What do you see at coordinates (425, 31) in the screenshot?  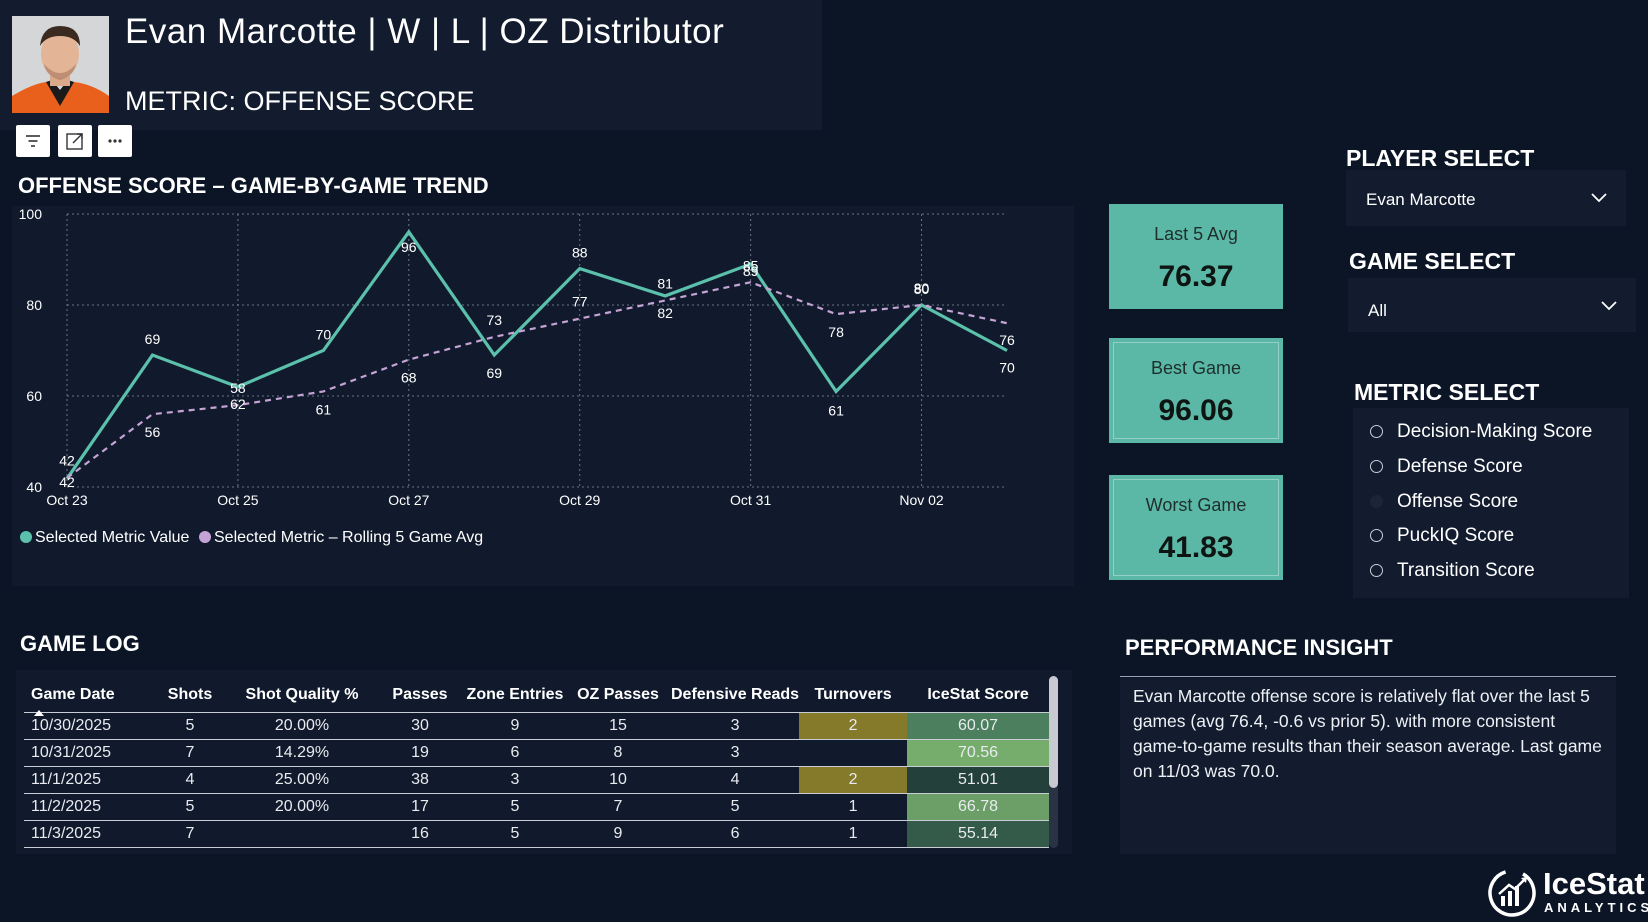 I see `player-title: Evan Marcotte | W | L | OZ Distributor` at bounding box center [425, 31].